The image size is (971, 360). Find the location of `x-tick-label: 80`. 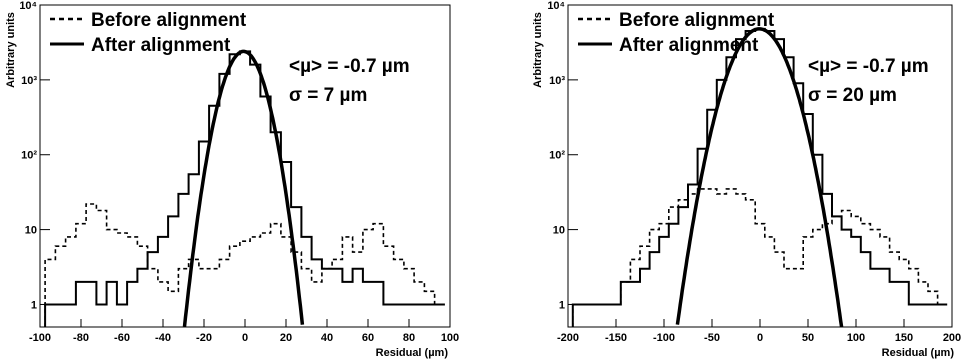

x-tick-label: 80 is located at coordinates (409, 338).